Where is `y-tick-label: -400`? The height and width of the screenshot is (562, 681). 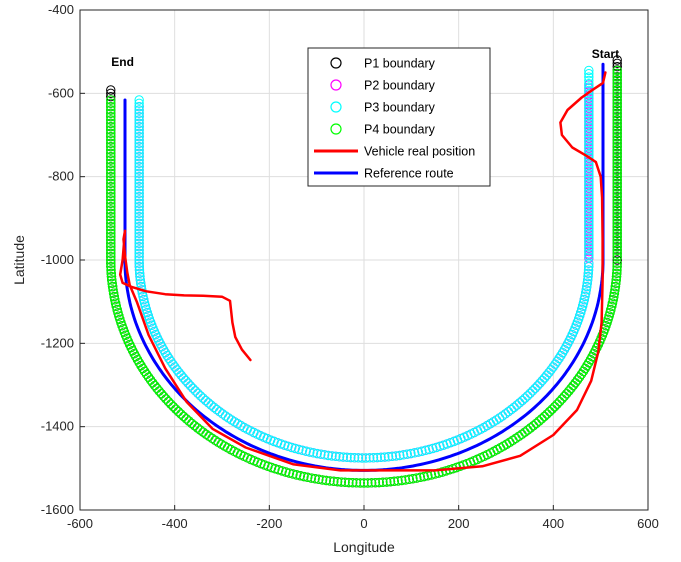 y-tick-label: -400 is located at coordinates (61, 9).